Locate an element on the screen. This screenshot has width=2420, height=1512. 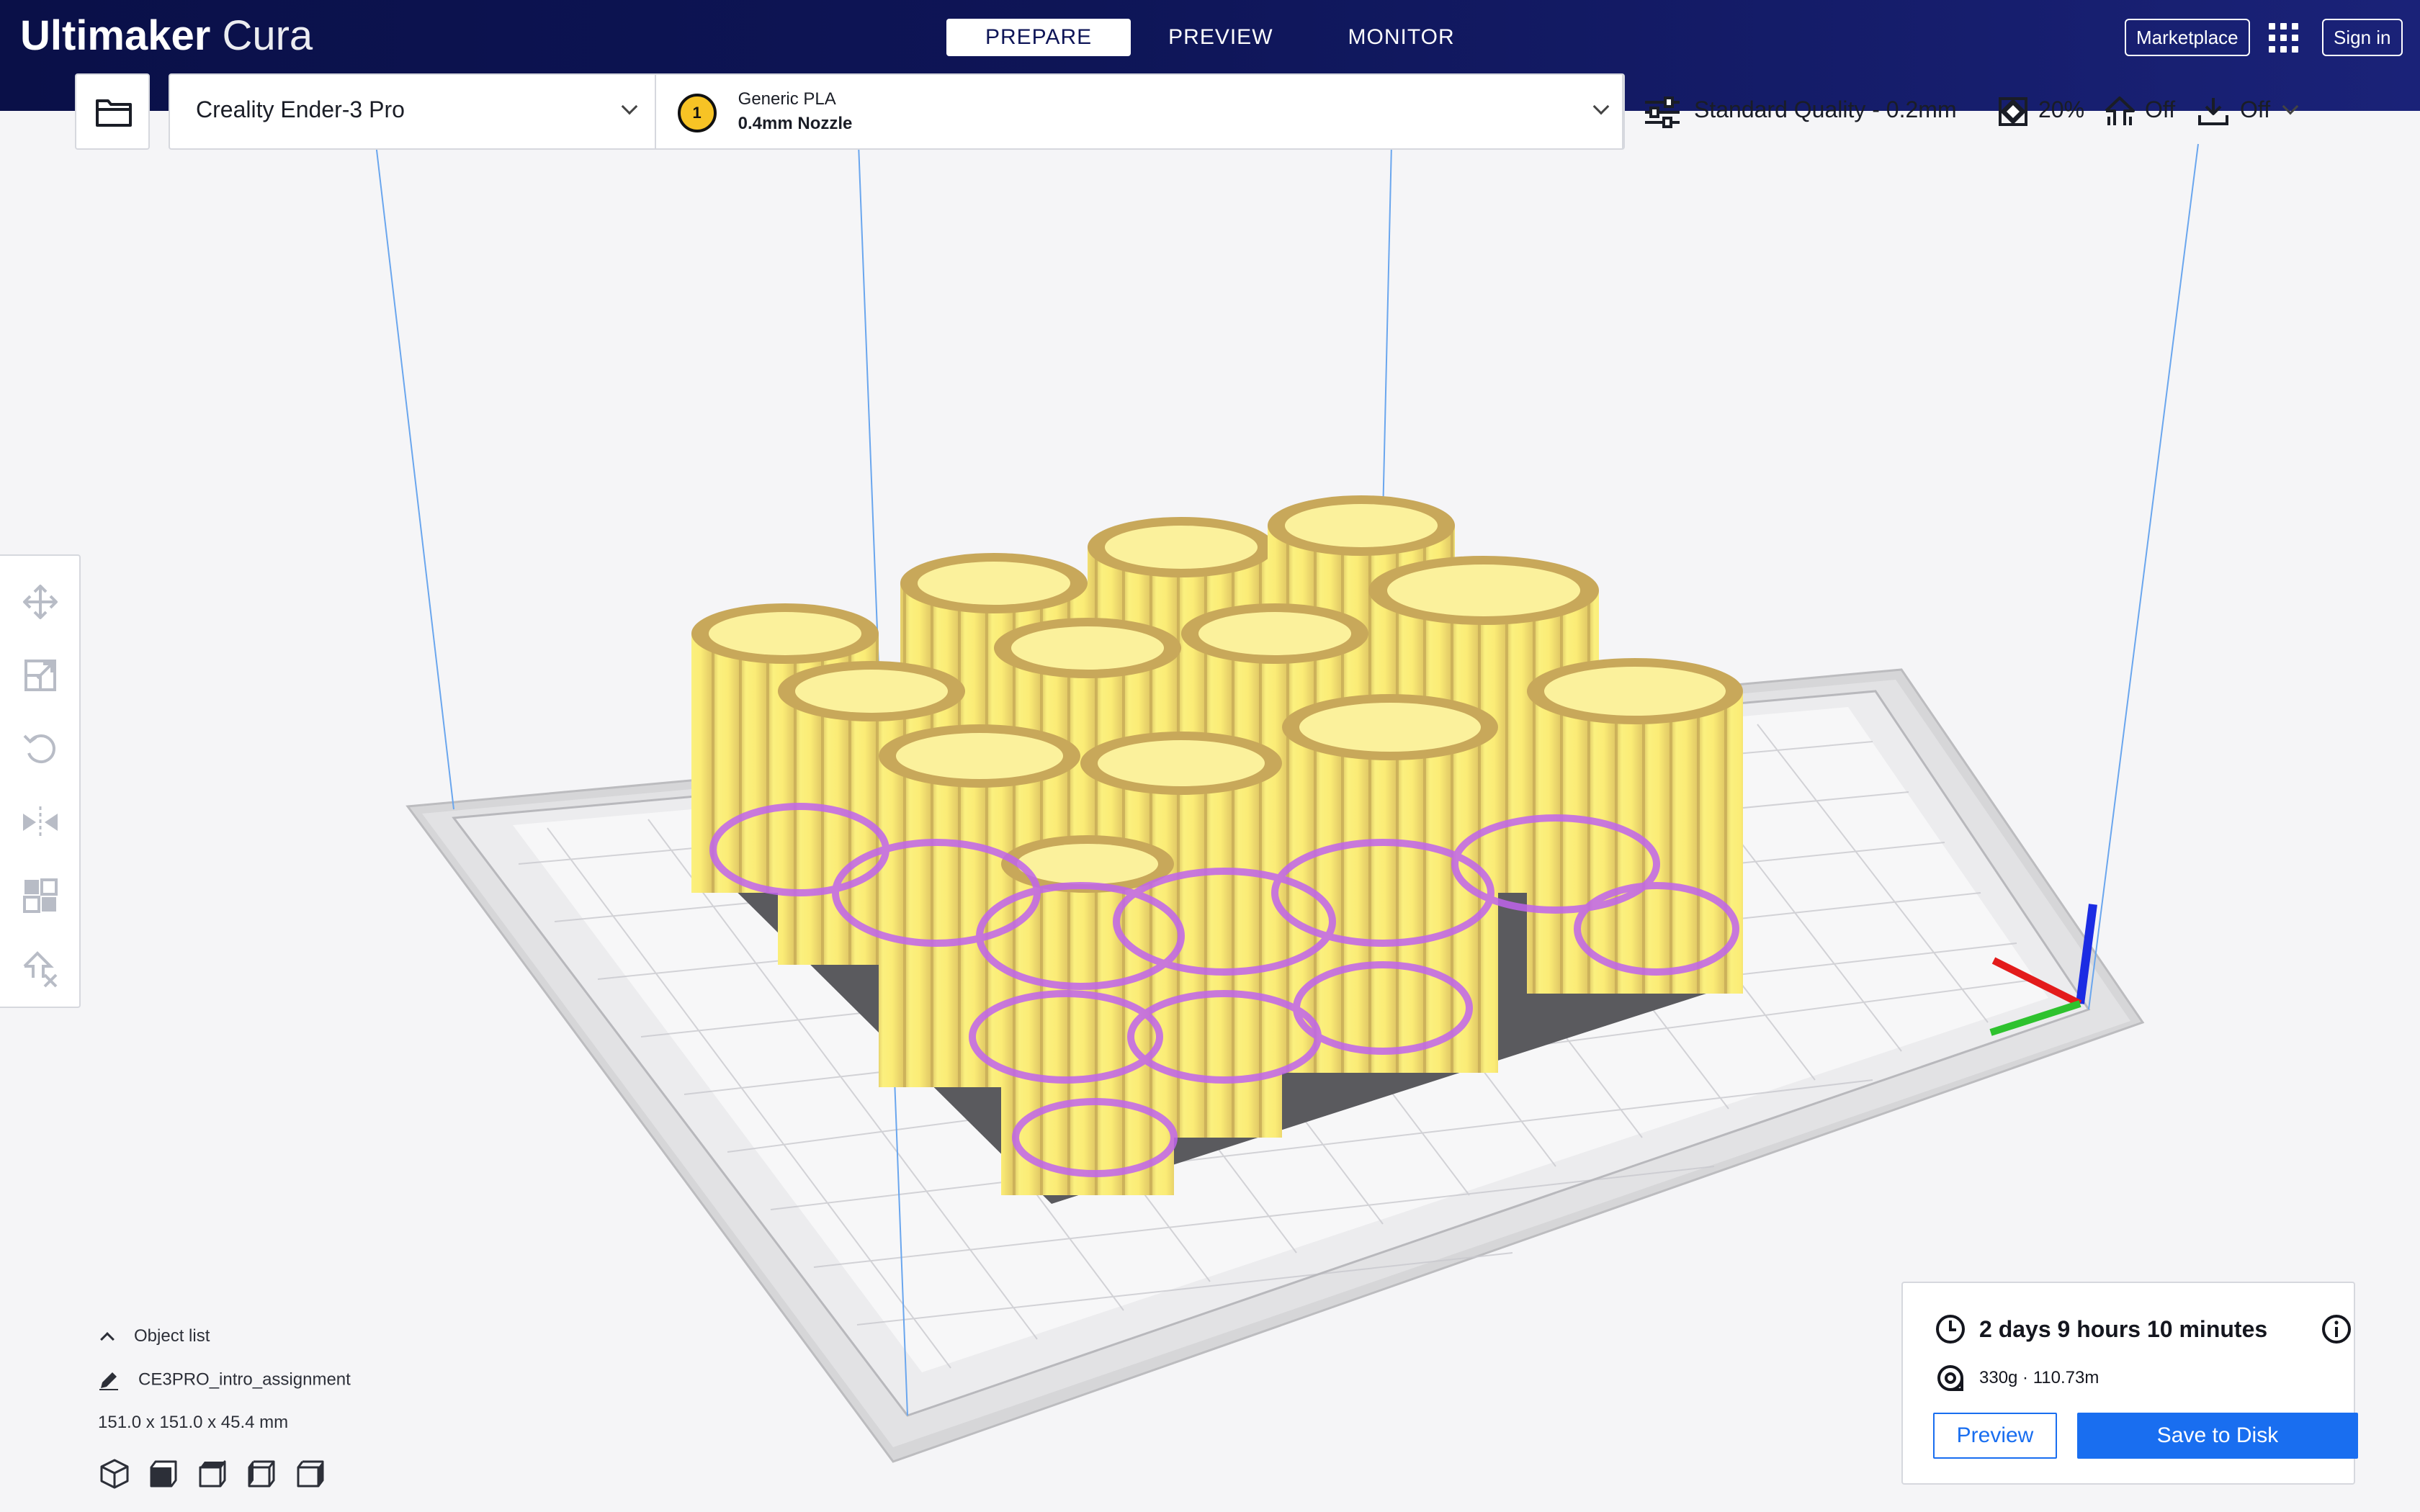
support-blocker-icon is located at coordinates (40, 969).